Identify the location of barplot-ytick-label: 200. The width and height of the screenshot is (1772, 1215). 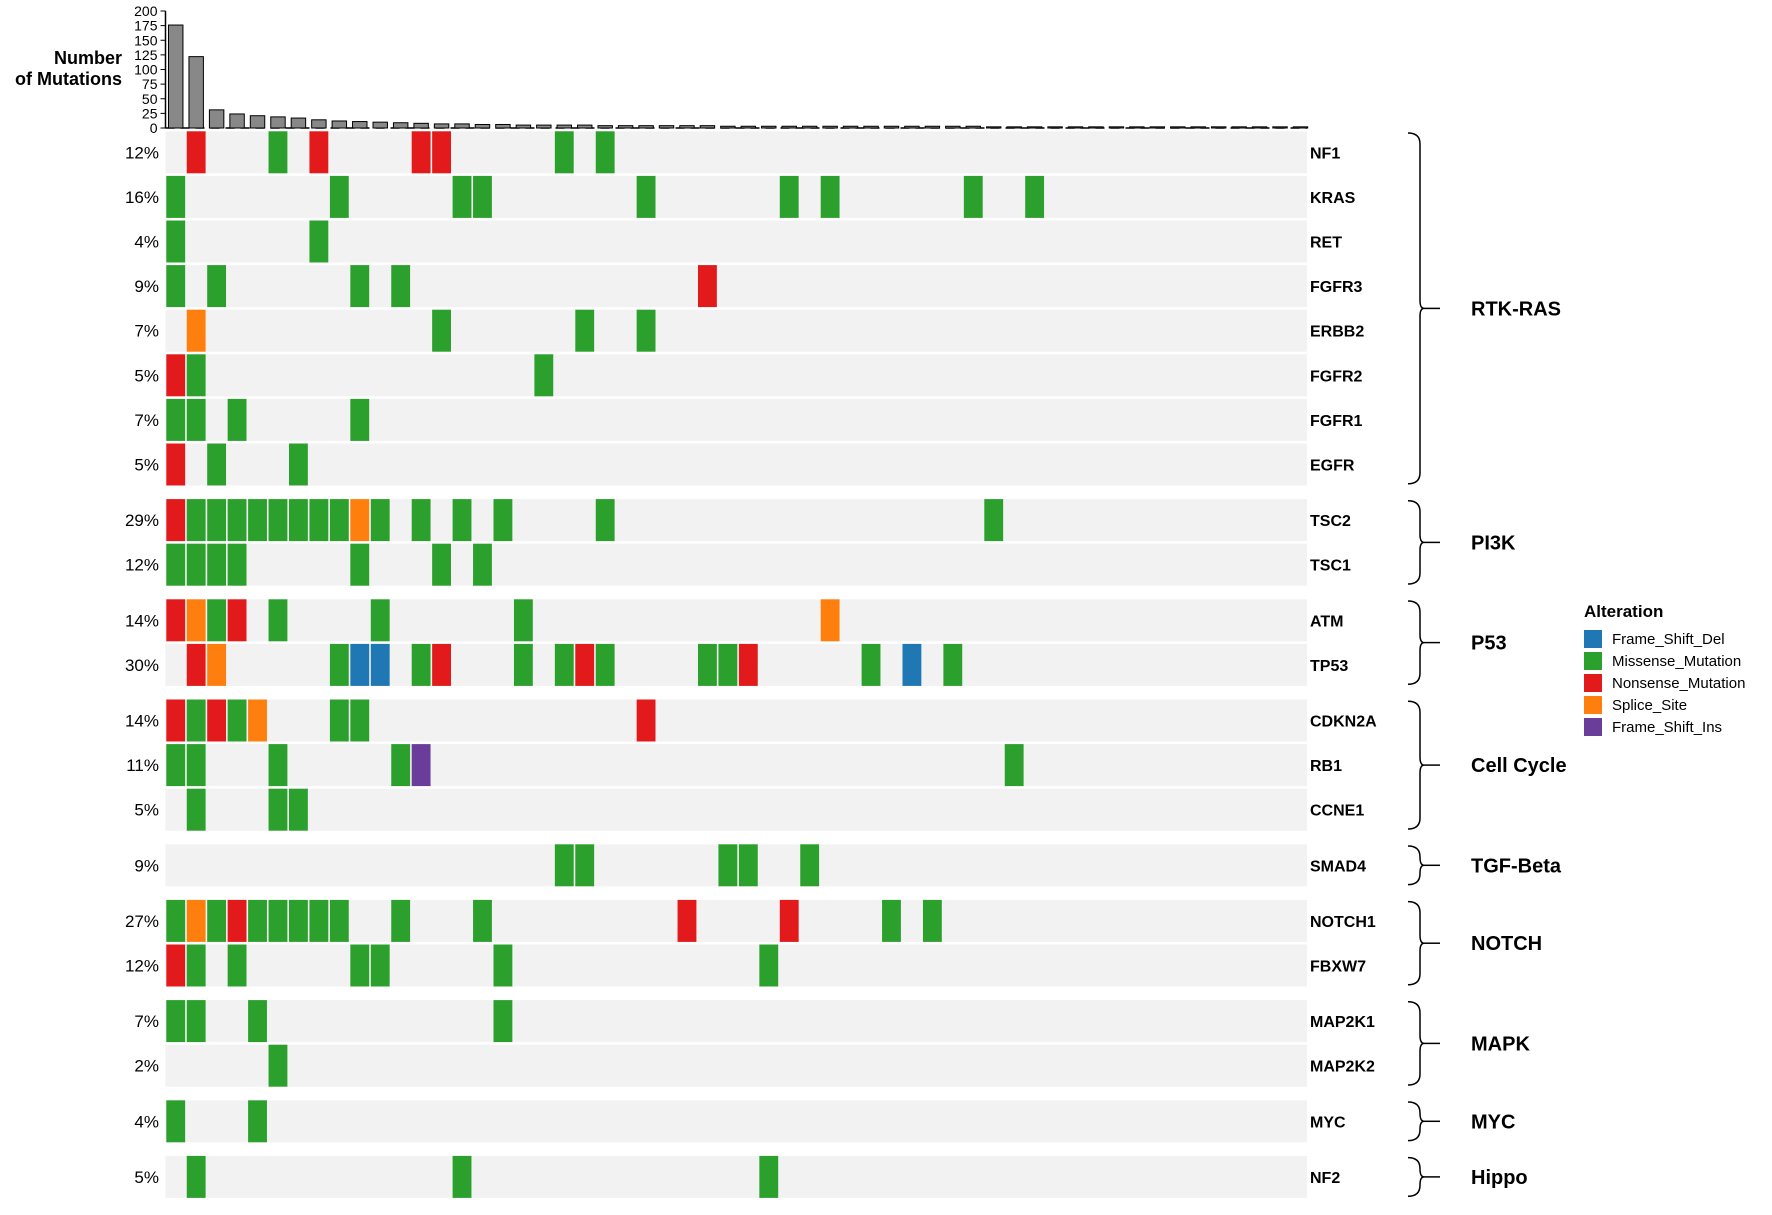
(146, 11).